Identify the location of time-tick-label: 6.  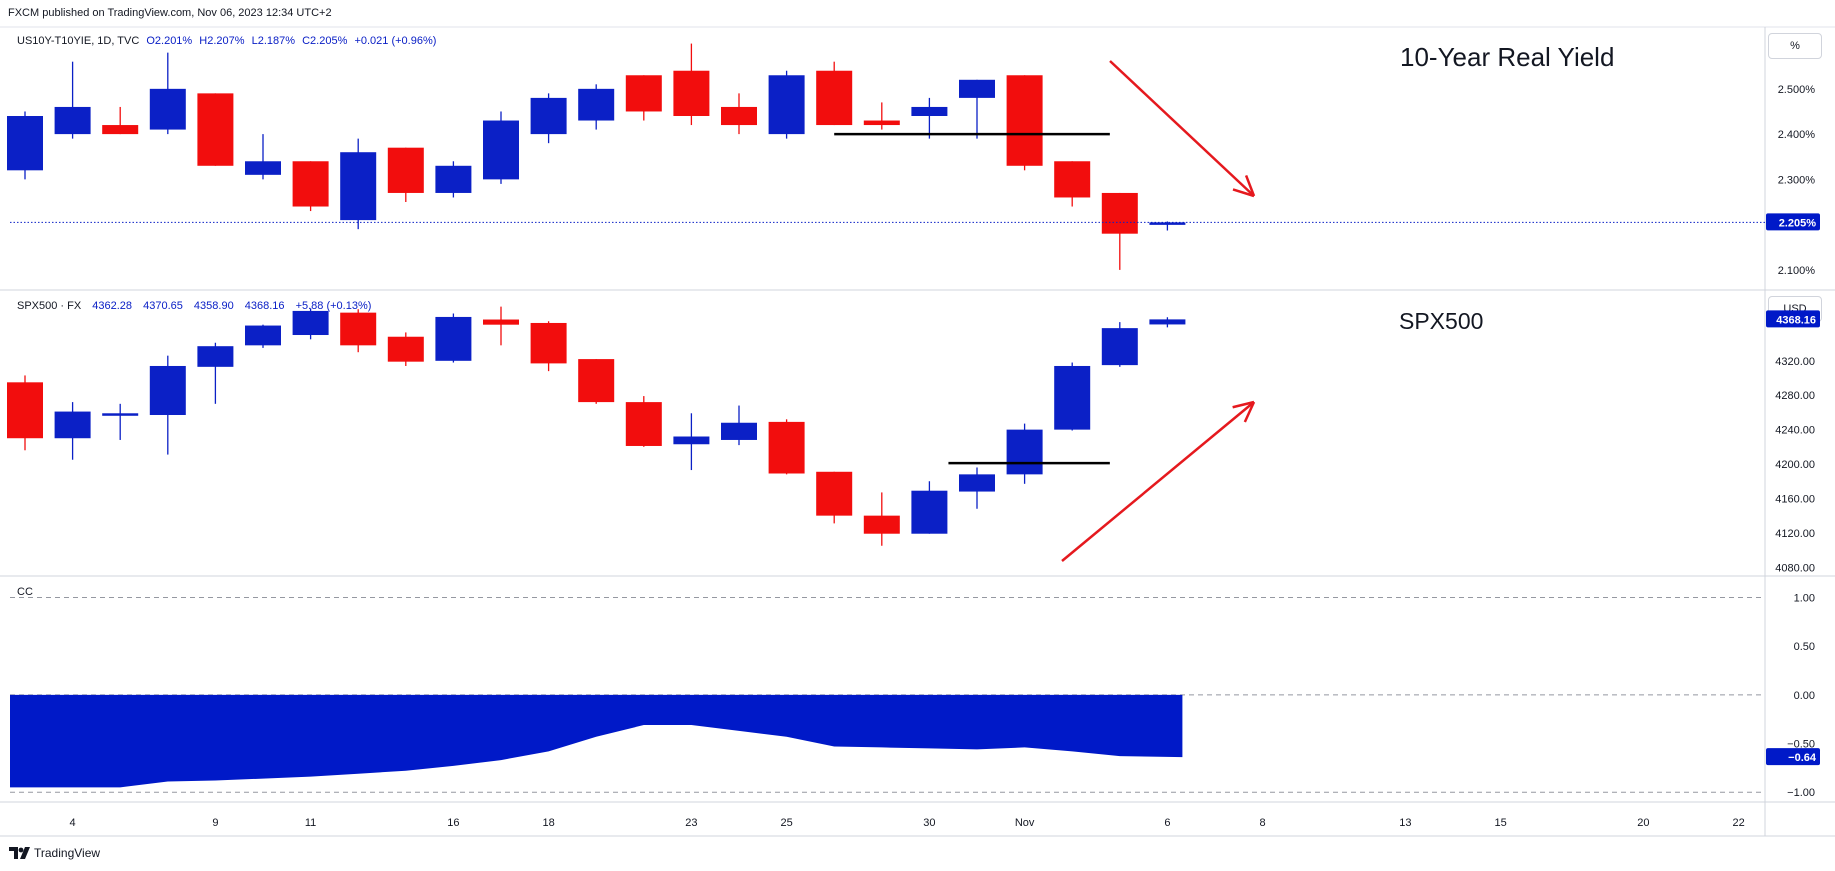
(1167, 823).